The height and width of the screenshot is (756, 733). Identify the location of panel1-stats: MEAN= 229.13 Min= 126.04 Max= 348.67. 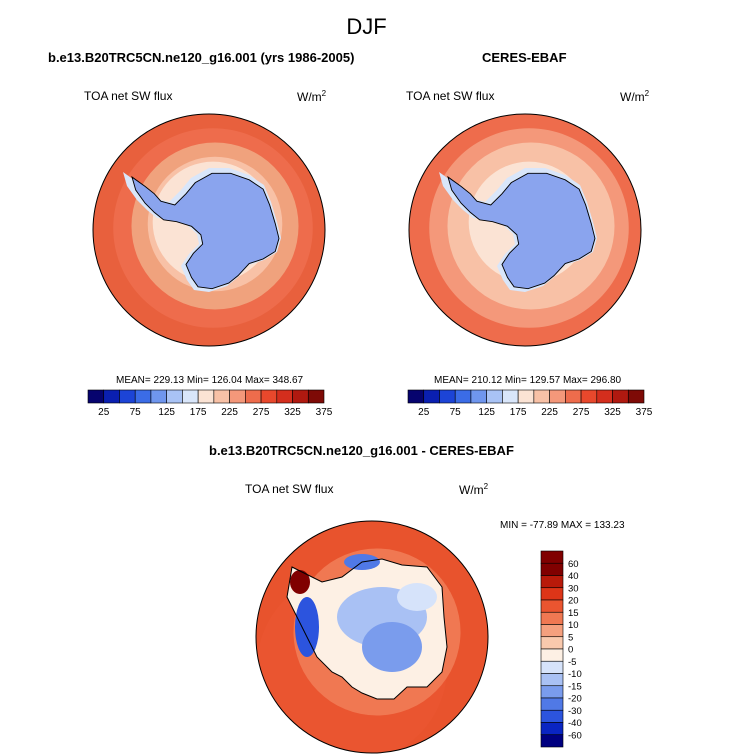
(210, 380).